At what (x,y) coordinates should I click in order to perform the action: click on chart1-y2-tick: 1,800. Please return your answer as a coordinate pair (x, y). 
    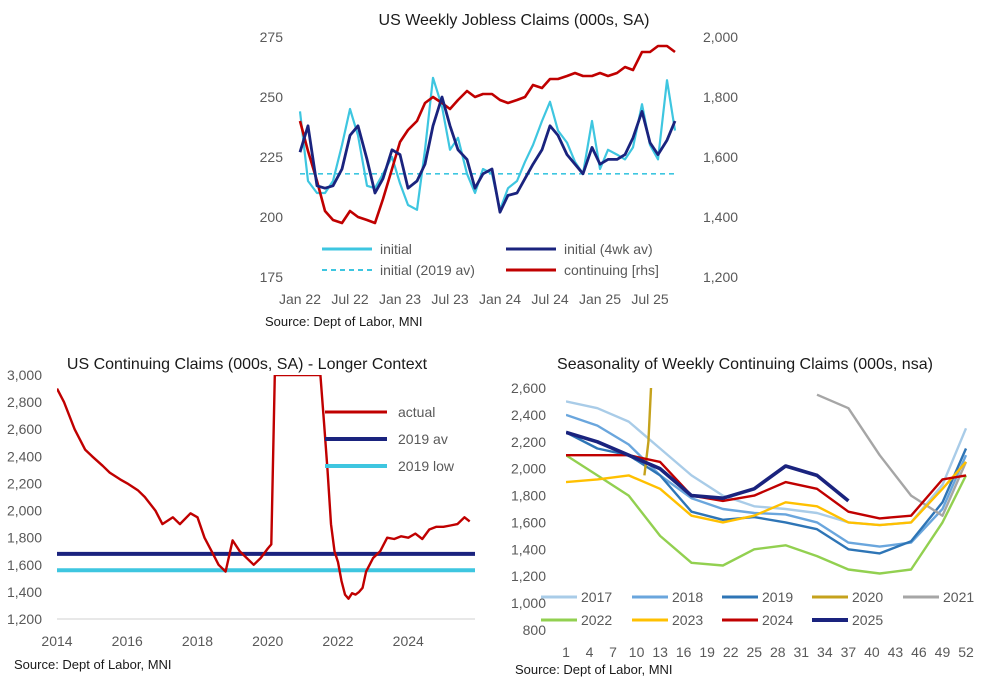
    Looking at the image, I should click on (720, 97).